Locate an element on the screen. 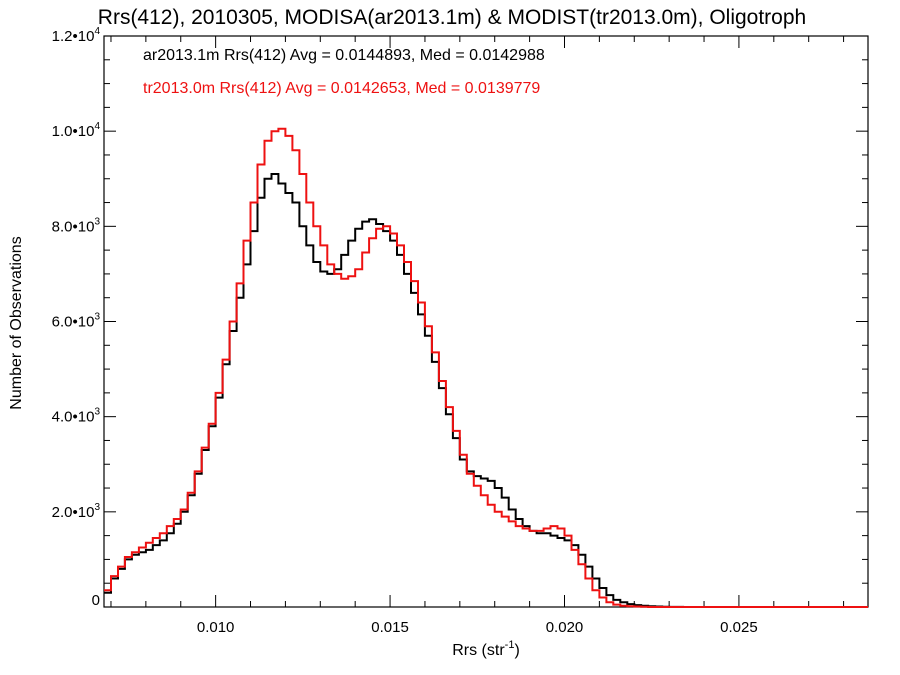 The image size is (900, 675). x-axis-label-text: Rrs (str is located at coordinates (478, 650).